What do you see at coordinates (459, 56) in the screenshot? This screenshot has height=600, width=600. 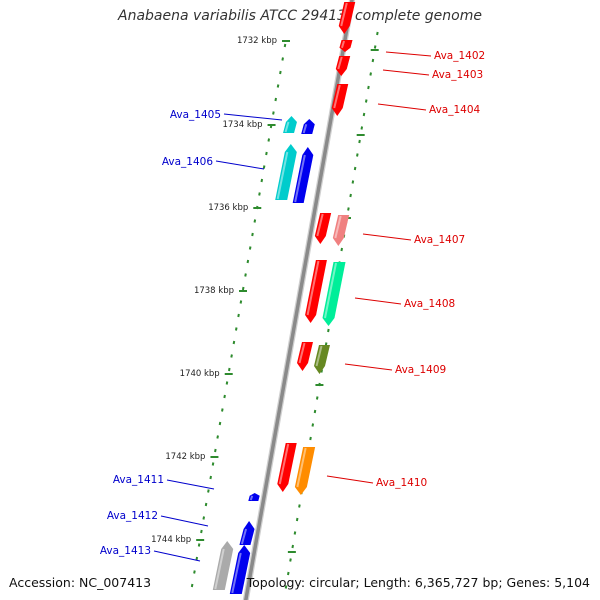 I see `gene-label-ava-1402: Ava_1402` at bounding box center [459, 56].